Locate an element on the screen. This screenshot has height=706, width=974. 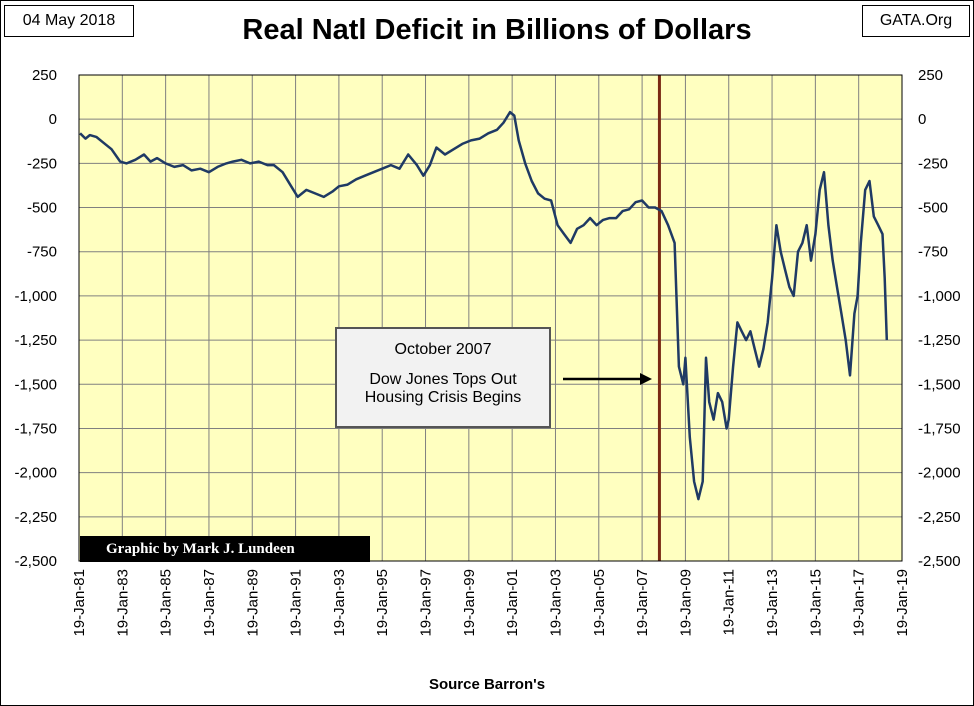
y-tick-label: -2,250 is located at coordinates (35, 517).